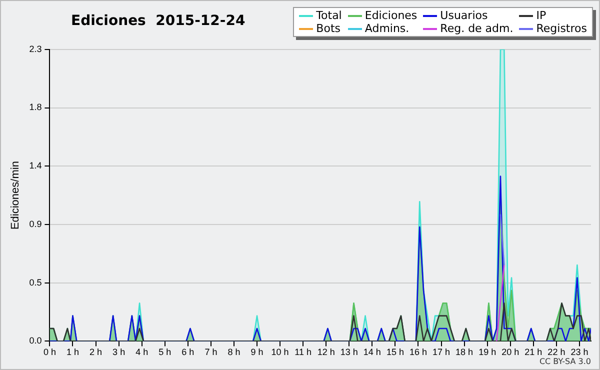  Describe the element at coordinates (35, 223) in the screenshot. I see `y-tick-label: 0.9` at that location.